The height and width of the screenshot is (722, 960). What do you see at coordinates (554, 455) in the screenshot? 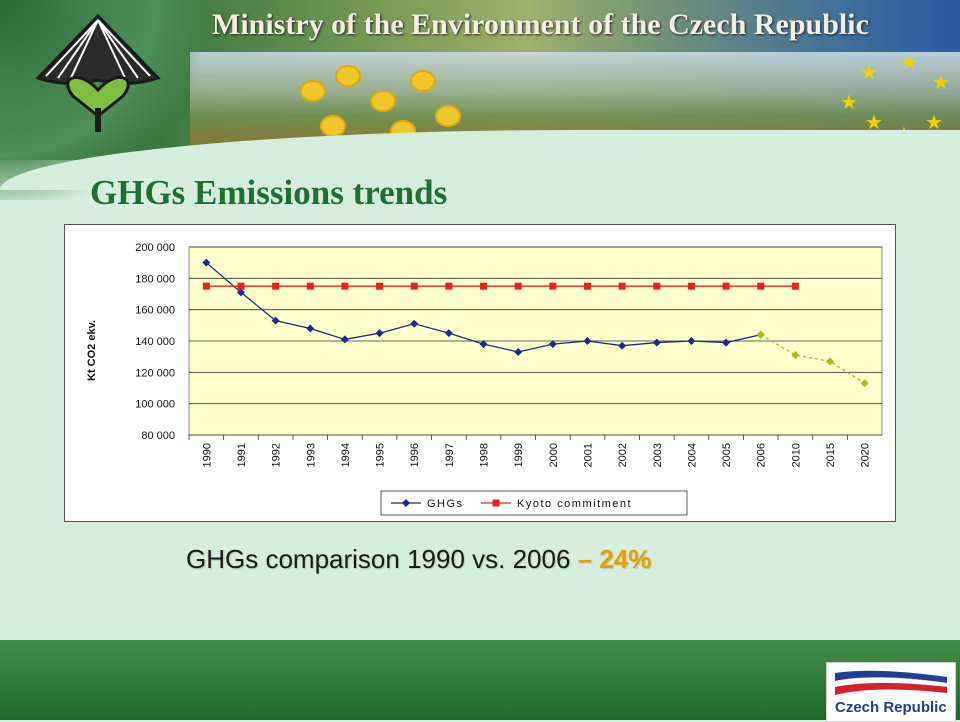
I see `x-tick-label: 2000` at bounding box center [554, 455].